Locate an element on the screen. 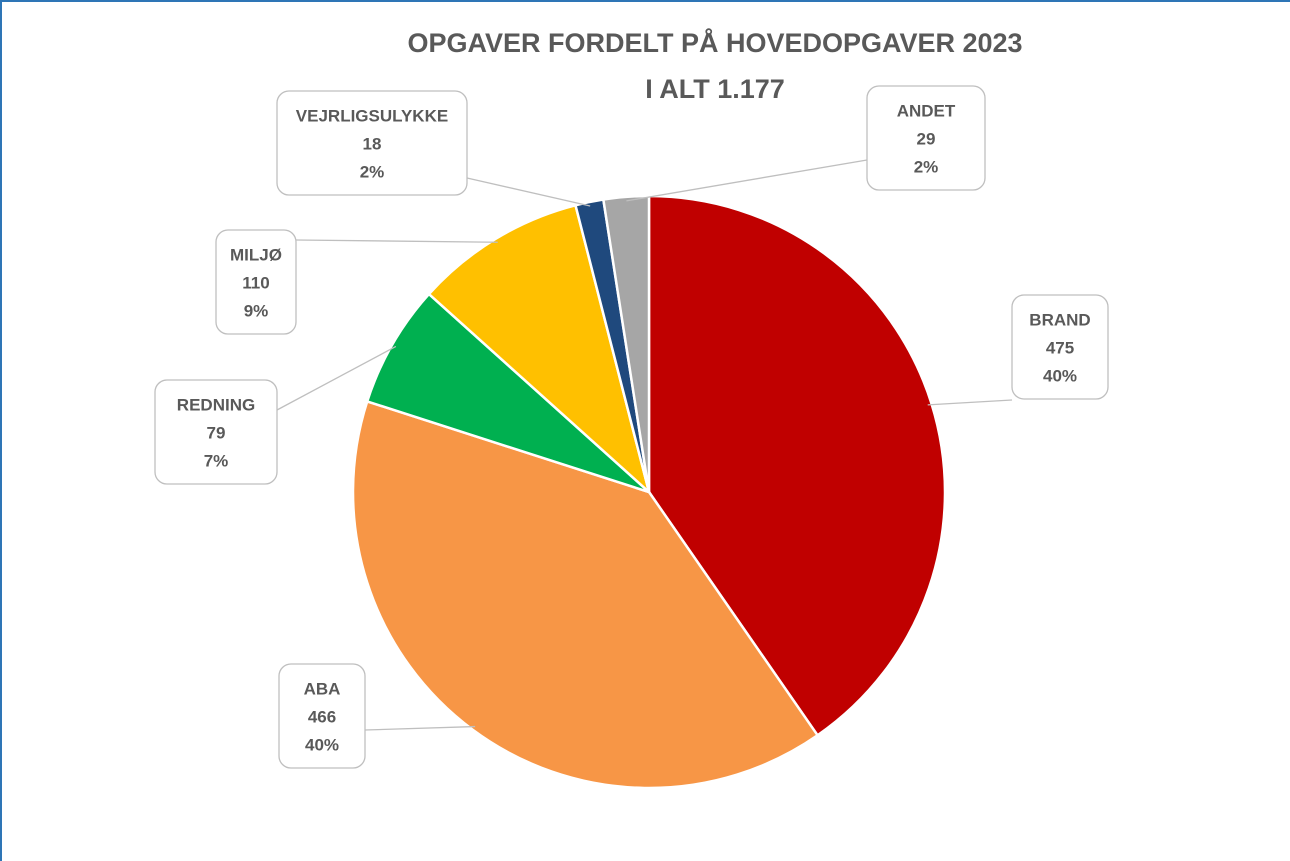  data-label: 466 is located at coordinates (322, 716).